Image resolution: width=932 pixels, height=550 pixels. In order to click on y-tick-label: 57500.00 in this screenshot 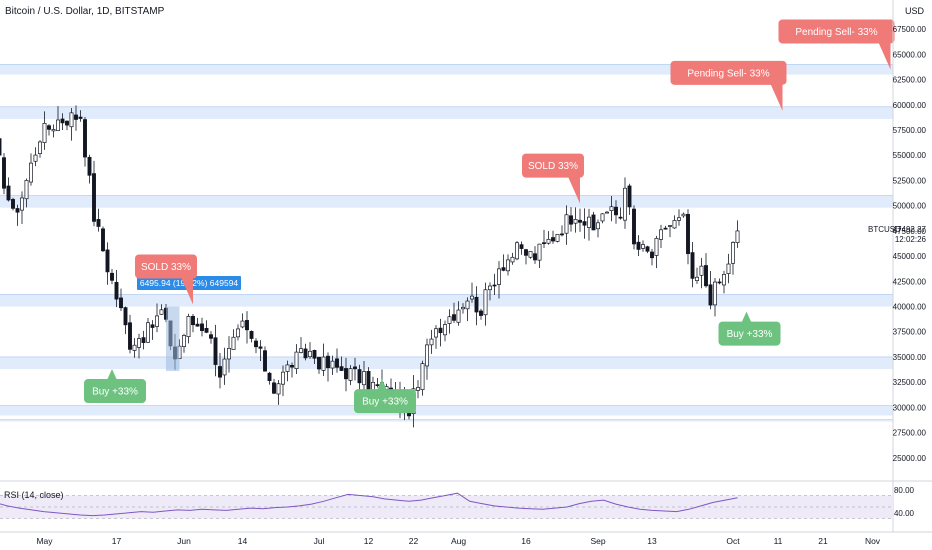, I will do `click(910, 130)`.